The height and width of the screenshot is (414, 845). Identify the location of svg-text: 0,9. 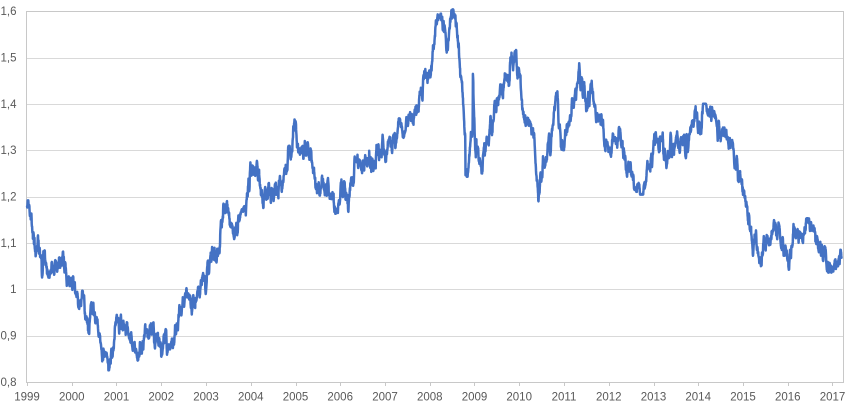
(9, 337).